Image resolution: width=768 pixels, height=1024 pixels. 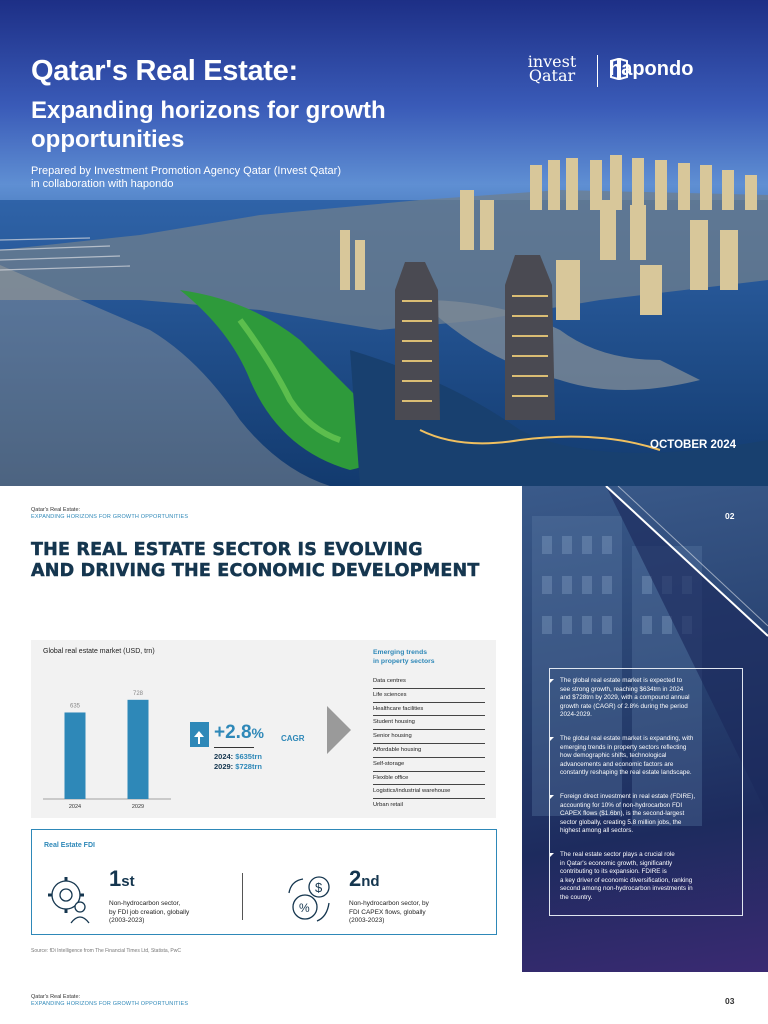 What do you see at coordinates (257, 733) in the screenshot?
I see `cagr-percent: %` at bounding box center [257, 733].